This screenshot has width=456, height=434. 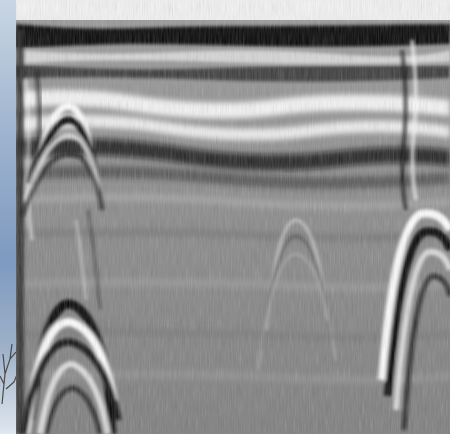 What do you see at coordinates (10, 217) in the screenshot?
I see `background-sky-photo` at bounding box center [10, 217].